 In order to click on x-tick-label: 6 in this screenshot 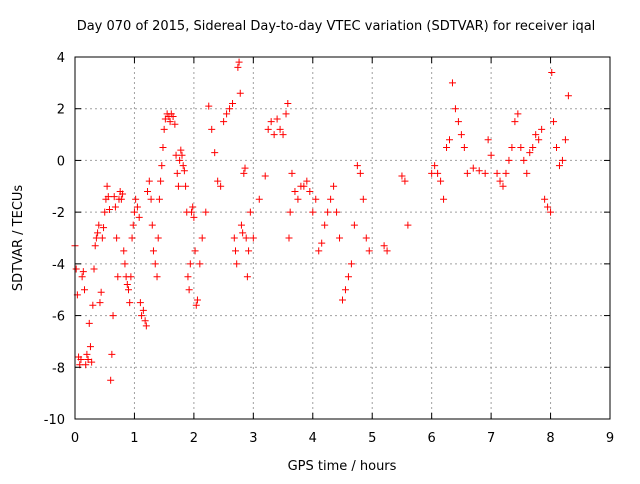, I will do `click(432, 438)`.